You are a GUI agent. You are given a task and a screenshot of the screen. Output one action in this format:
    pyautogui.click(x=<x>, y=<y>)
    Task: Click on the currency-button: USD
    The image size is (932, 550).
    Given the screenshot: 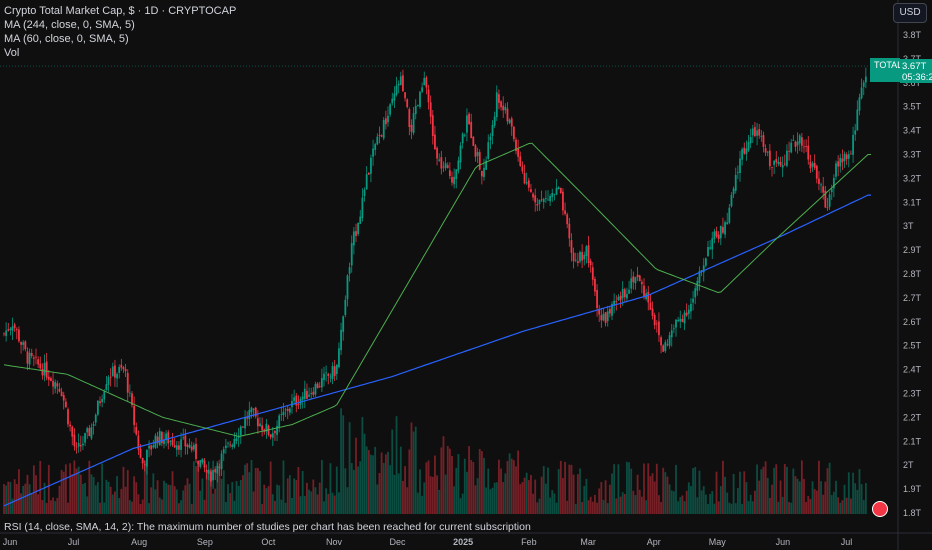 What is the action you would take?
    pyautogui.click(x=910, y=13)
    